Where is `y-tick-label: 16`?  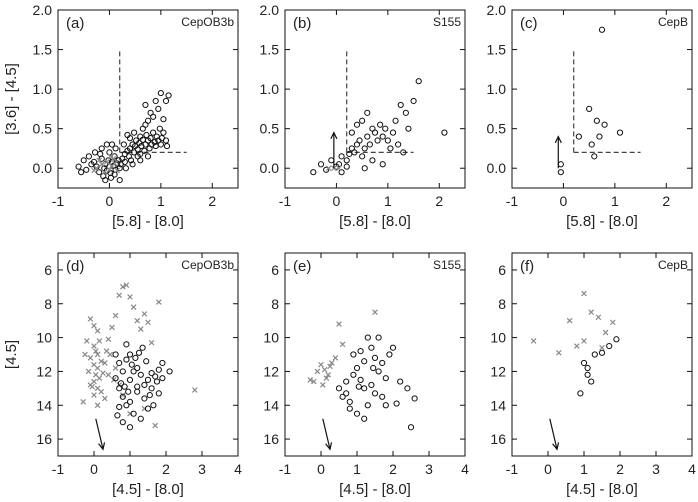
y-tick-label: 16 is located at coordinates (44, 439).